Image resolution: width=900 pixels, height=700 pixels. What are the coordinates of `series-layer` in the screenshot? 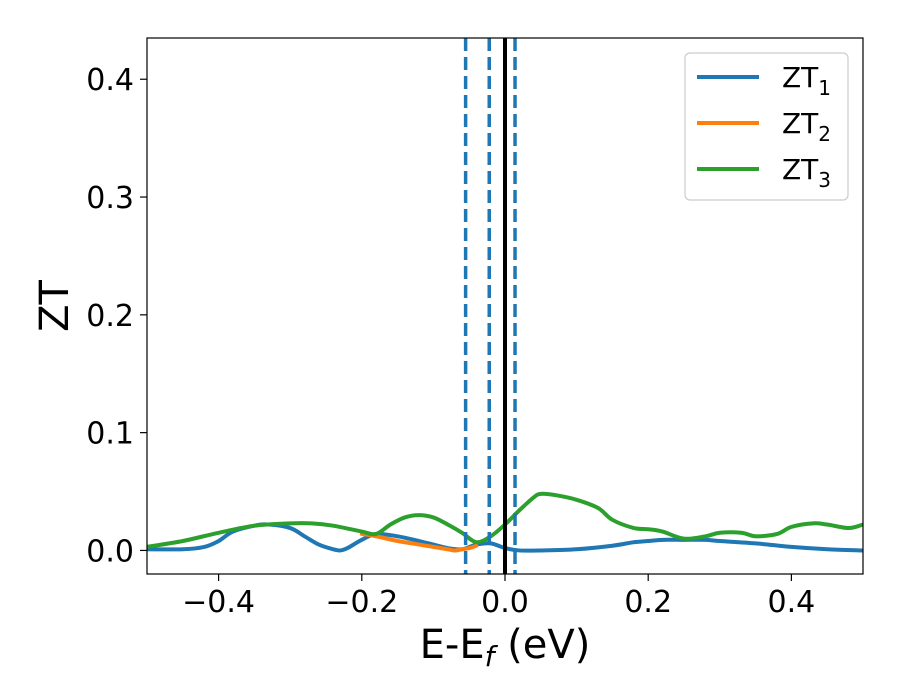 It's located at (505, 522).